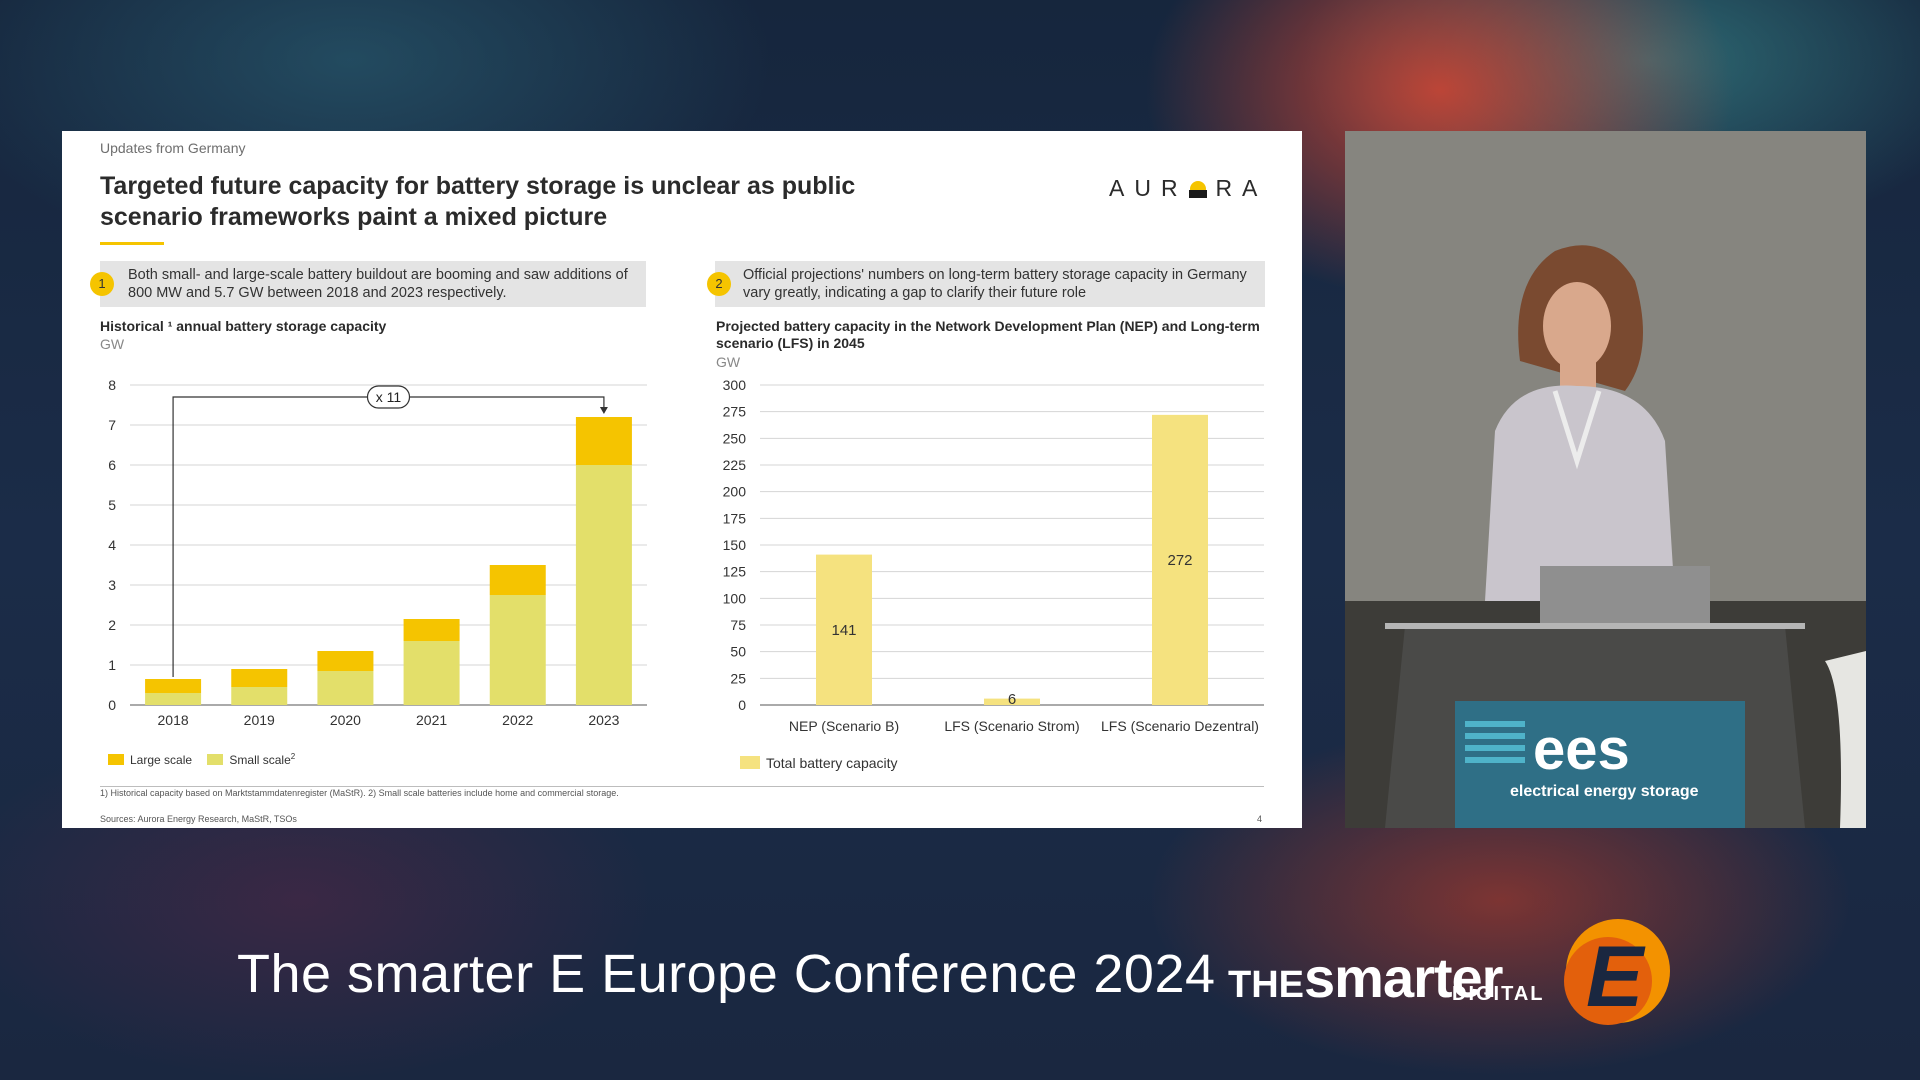 This screenshot has width=1920, height=1080. I want to click on brand-digital: DIGITAL, so click(1498, 994).